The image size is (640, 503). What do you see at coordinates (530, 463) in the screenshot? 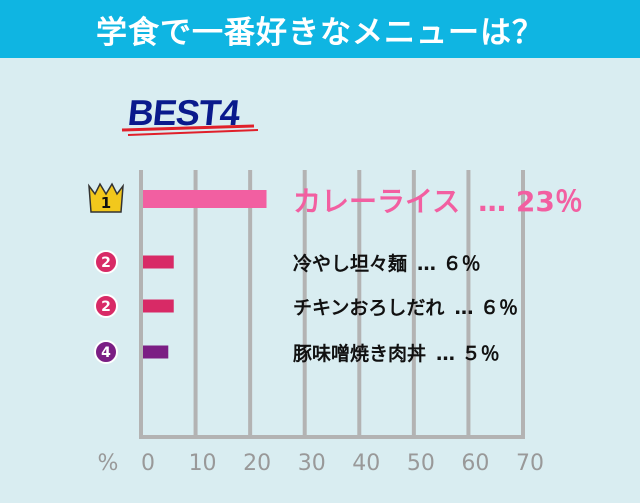
I see `x-tick-label: 70` at bounding box center [530, 463].